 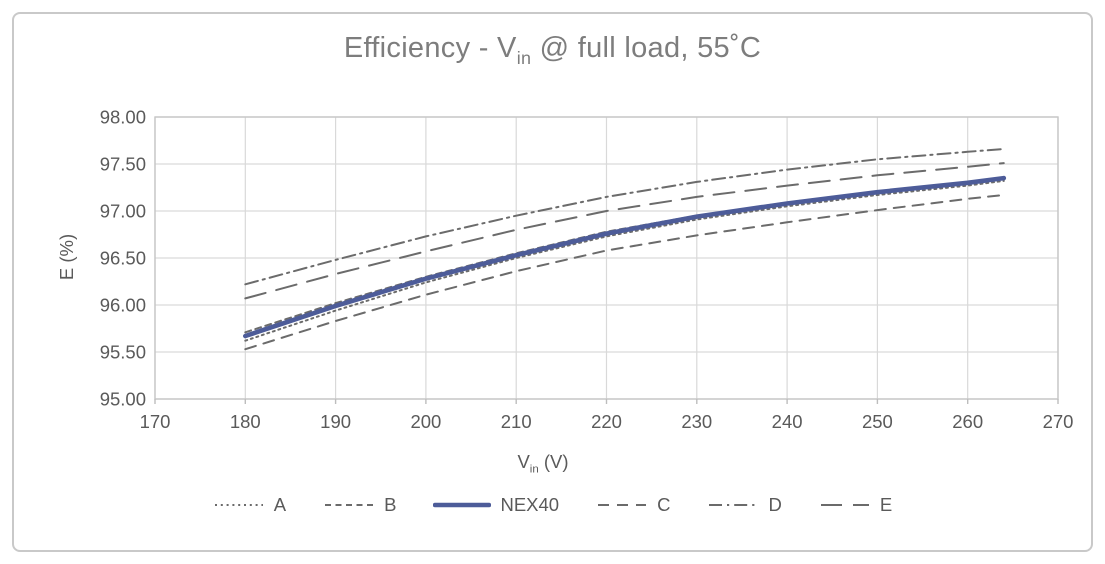 I want to click on legend-item-NEX40: NEX40, so click(x=496, y=505).